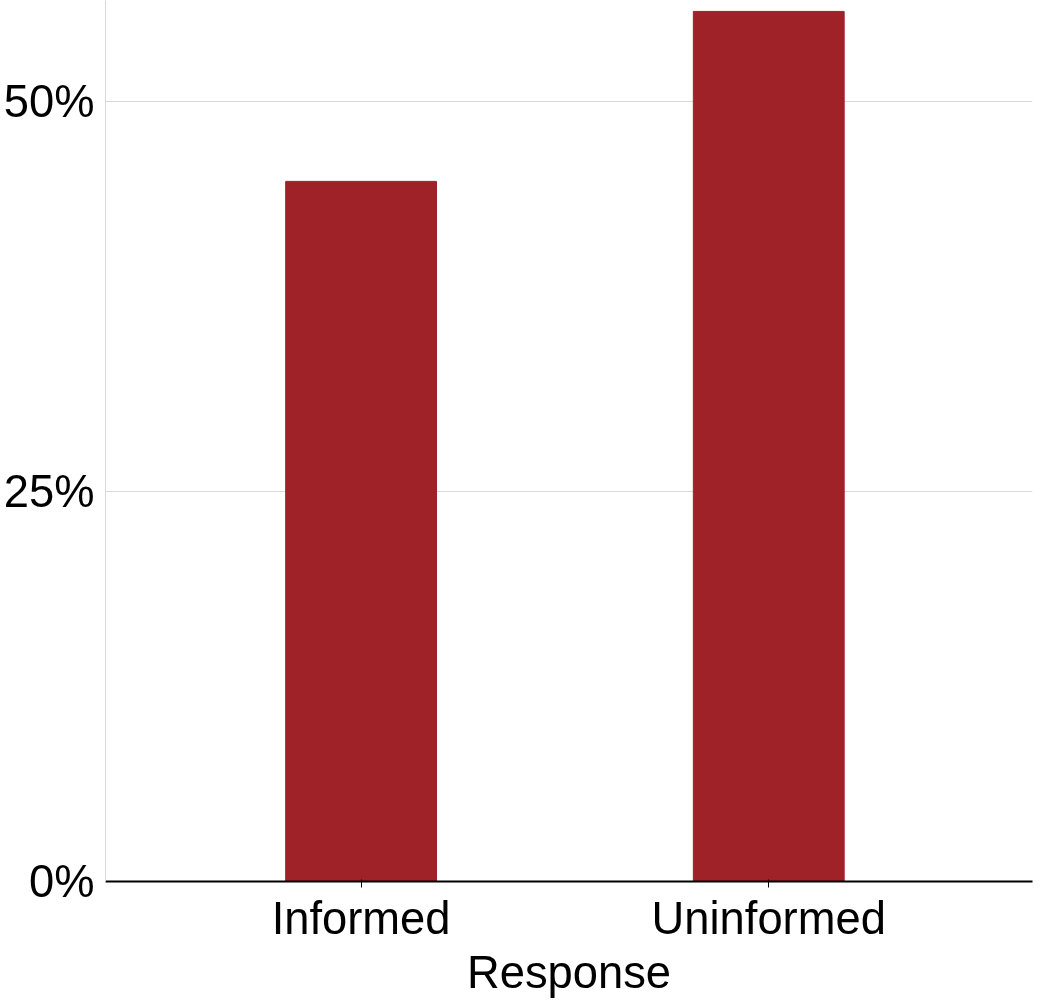 This screenshot has height=1007, width=1043. I want to click on x-tick-label: Uninformed, so click(768, 918).